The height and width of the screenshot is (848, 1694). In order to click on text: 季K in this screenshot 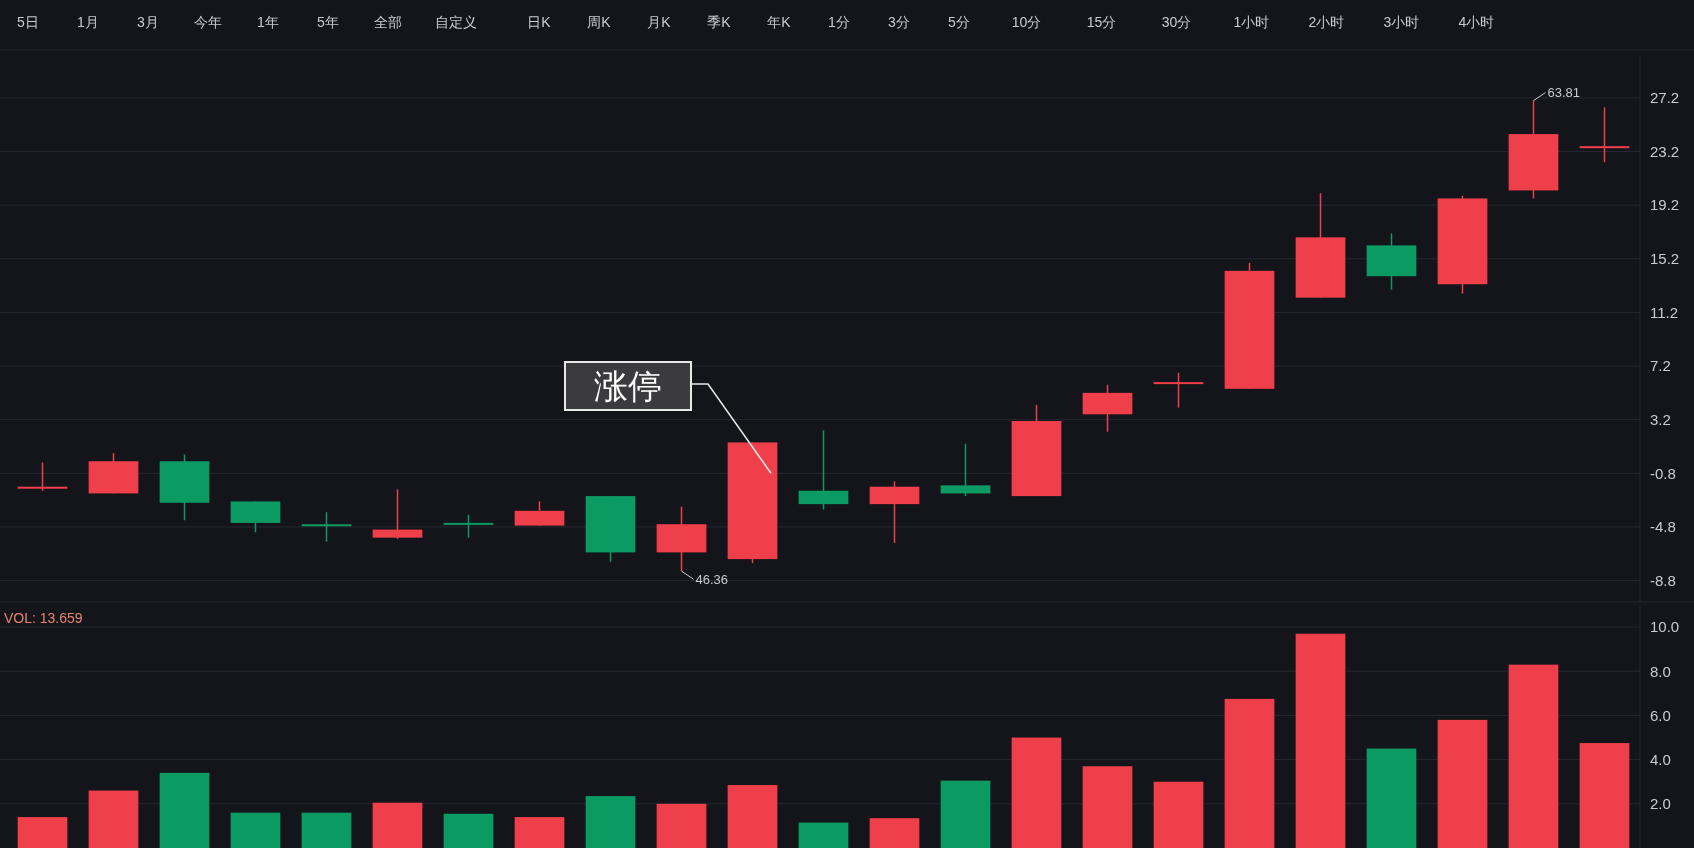, I will do `click(719, 22)`.